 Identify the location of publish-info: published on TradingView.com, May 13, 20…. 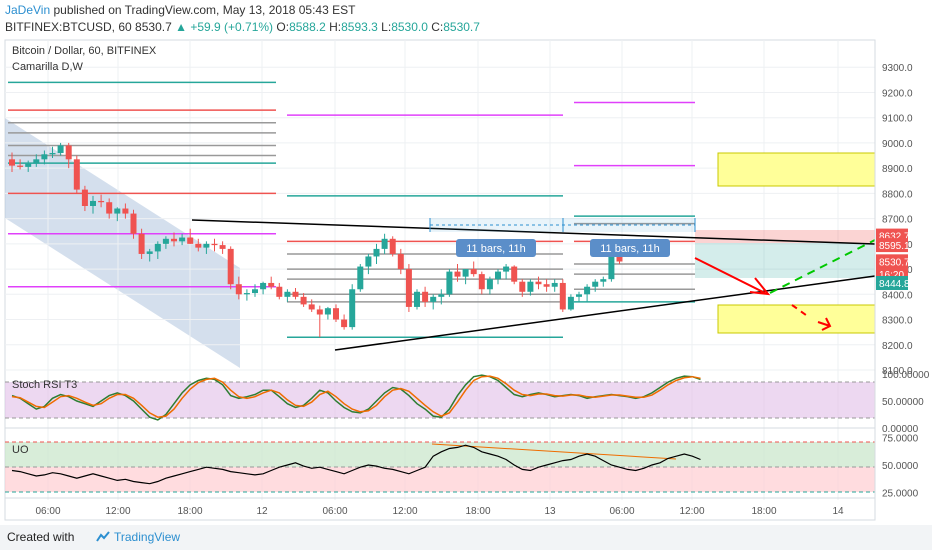
(204, 10).